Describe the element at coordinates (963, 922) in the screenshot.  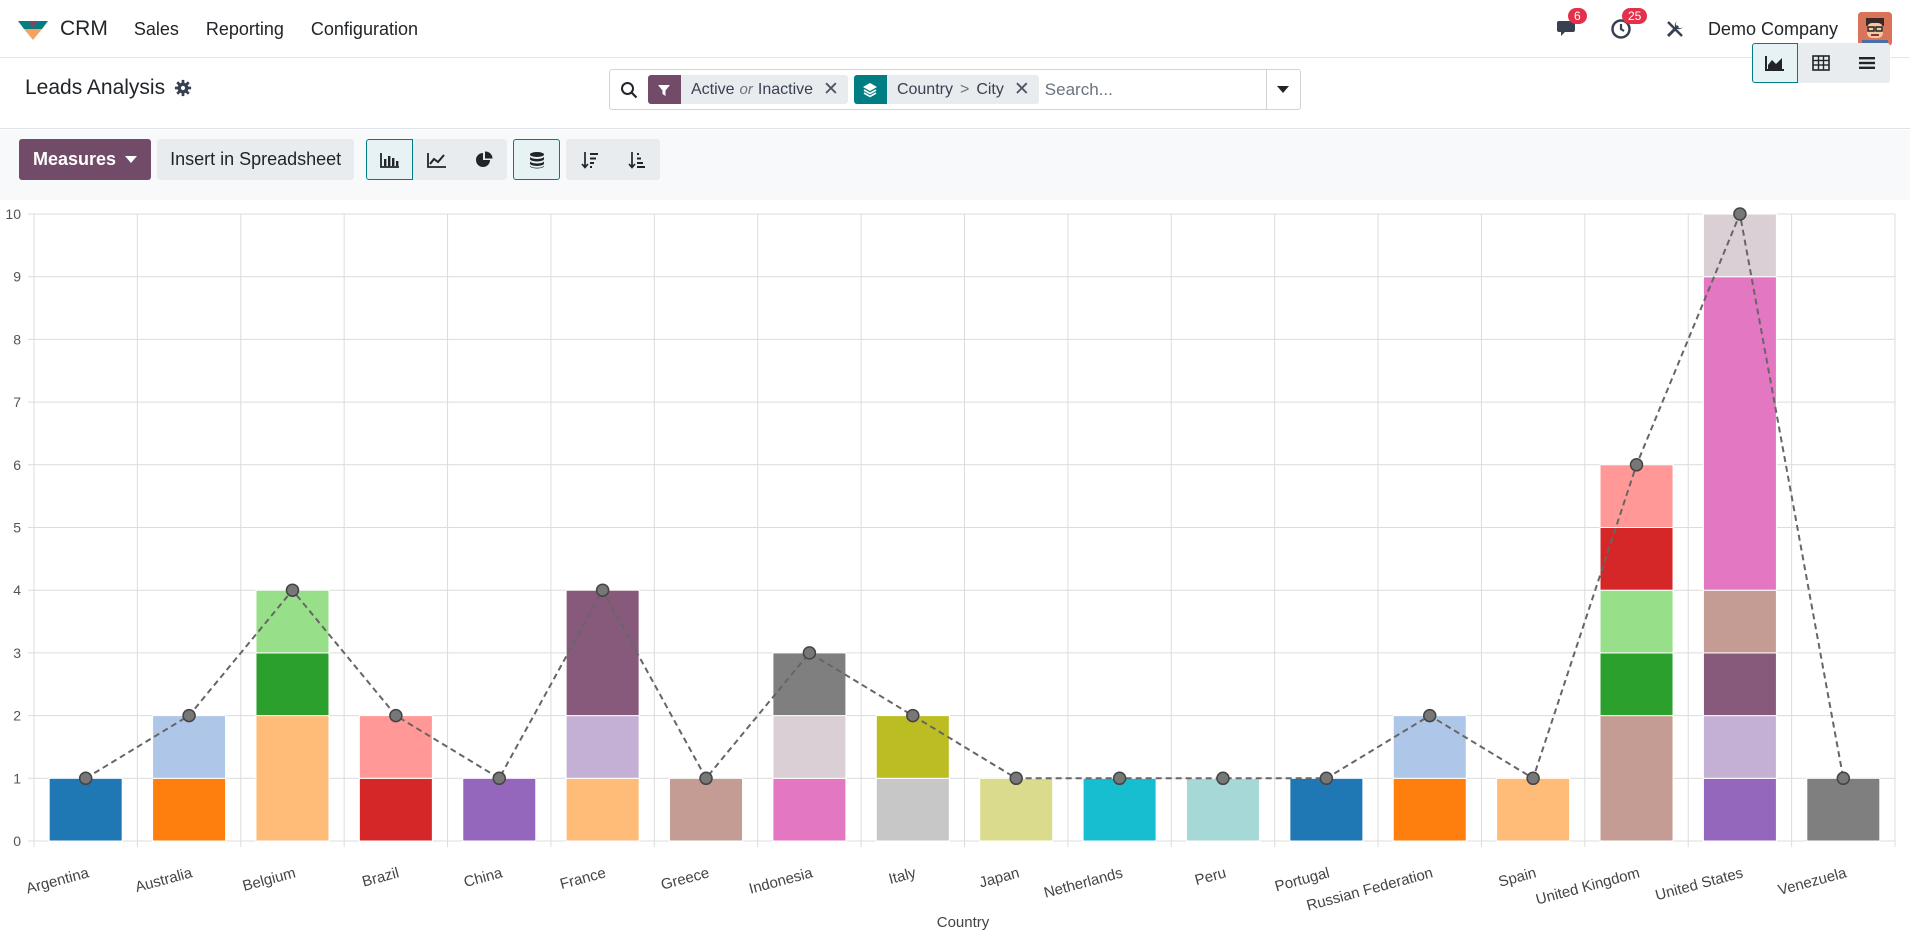
I see `x-axis-title: Country` at that location.